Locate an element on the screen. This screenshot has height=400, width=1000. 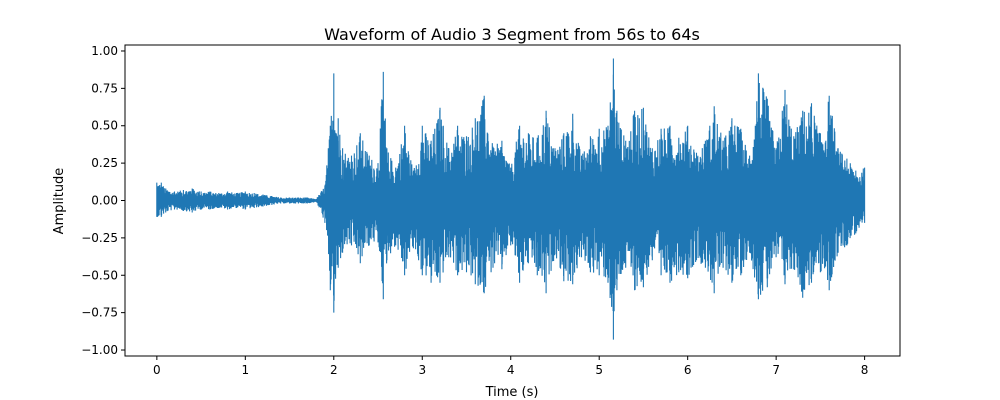
x-tick-label: 1 is located at coordinates (245, 370).